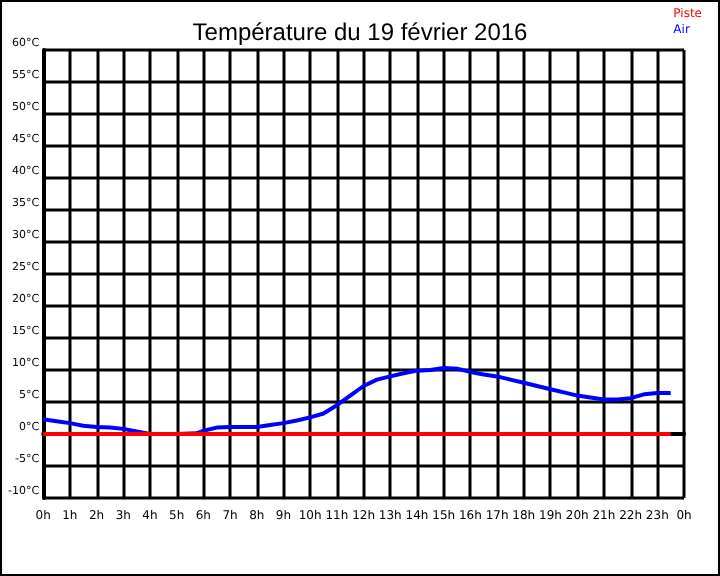  I want to click on chart-title: Température du 19 février 2016, so click(360, 32).